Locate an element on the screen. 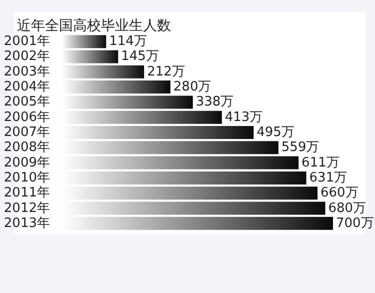  data-label: 611万 is located at coordinates (321, 162).